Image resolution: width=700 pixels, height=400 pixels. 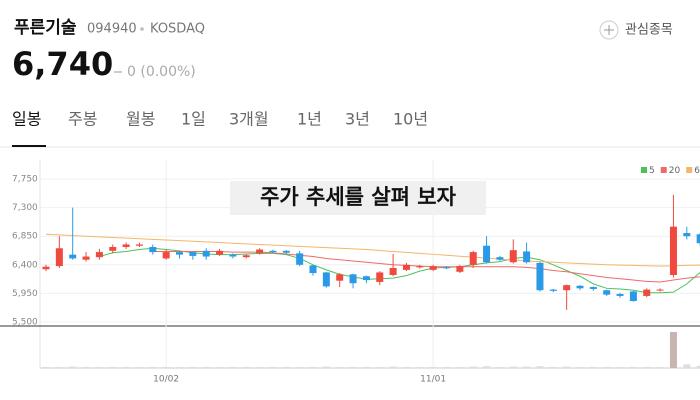 What do you see at coordinates (410, 119) in the screenshot?
I see `tab: 10년` at bounding box center [410, 119].